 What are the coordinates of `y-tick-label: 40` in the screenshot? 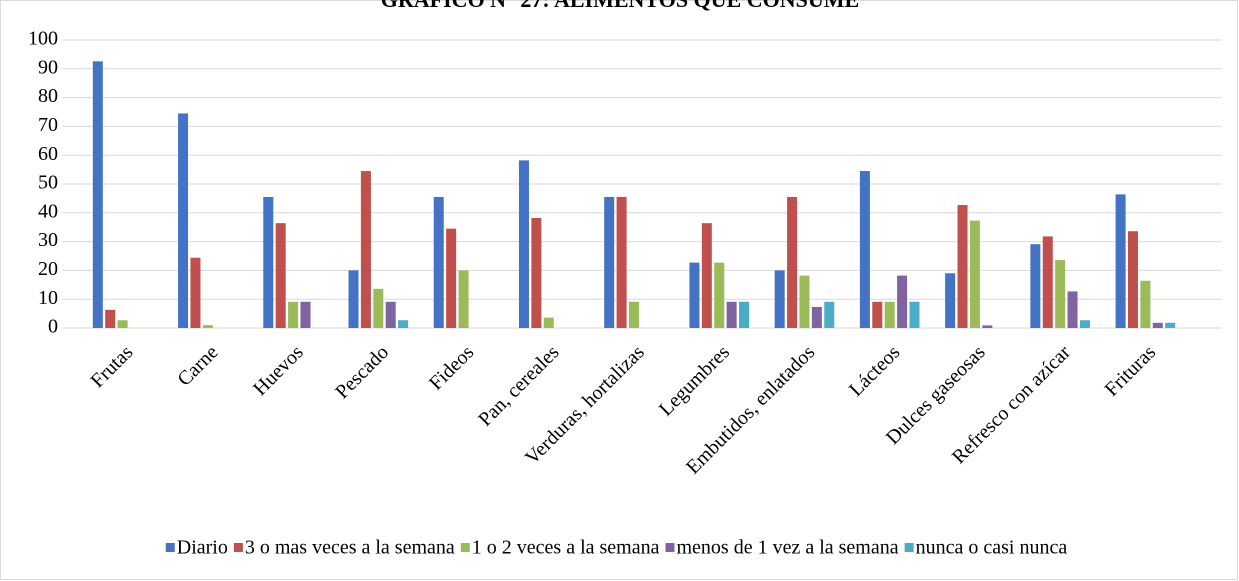 It's located at (48, 211).